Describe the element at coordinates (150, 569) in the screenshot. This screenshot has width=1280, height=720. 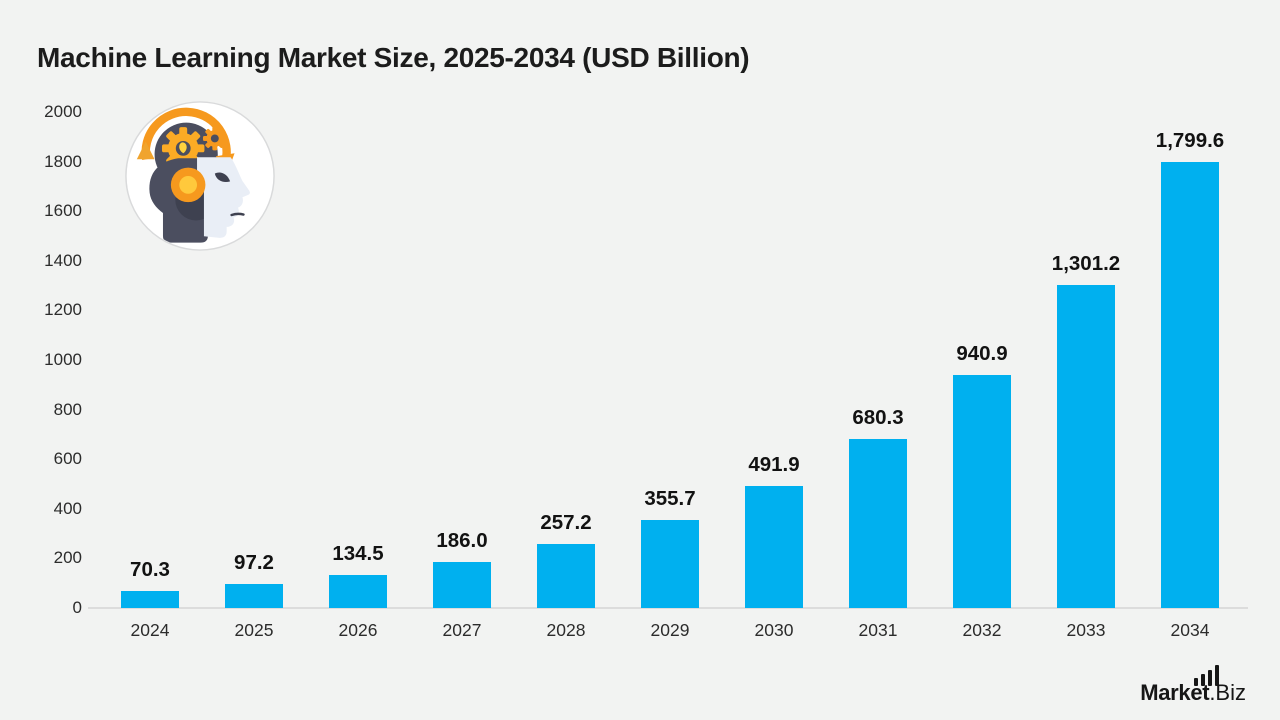
I see `bar-value-label: 70.3` at that location.